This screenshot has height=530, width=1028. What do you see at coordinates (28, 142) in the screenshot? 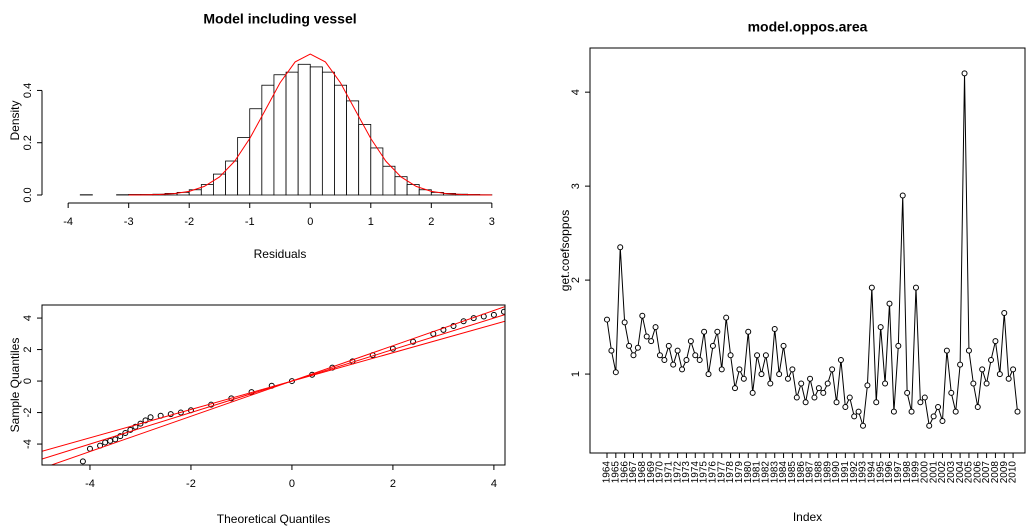
I see `y-tick-label: 0.2` at bounding box center [28, 142].